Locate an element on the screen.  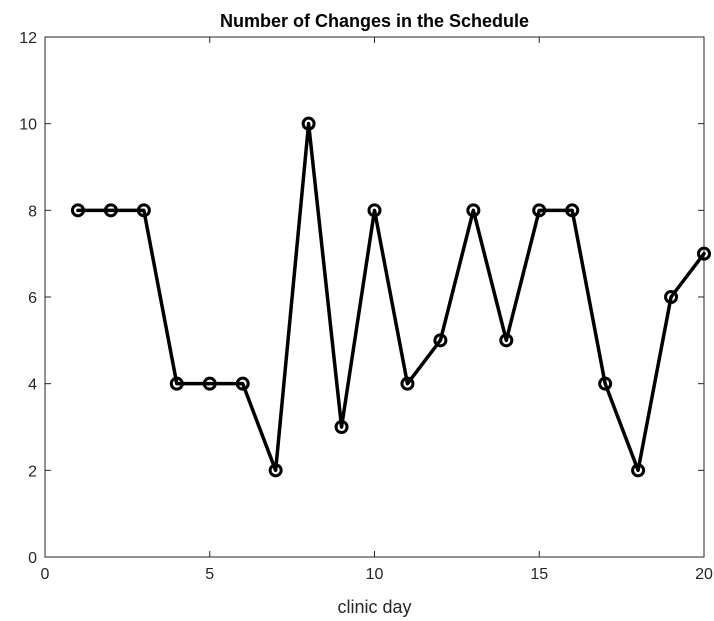
x-tick-label: 0 is located at coordinates (45, 574).